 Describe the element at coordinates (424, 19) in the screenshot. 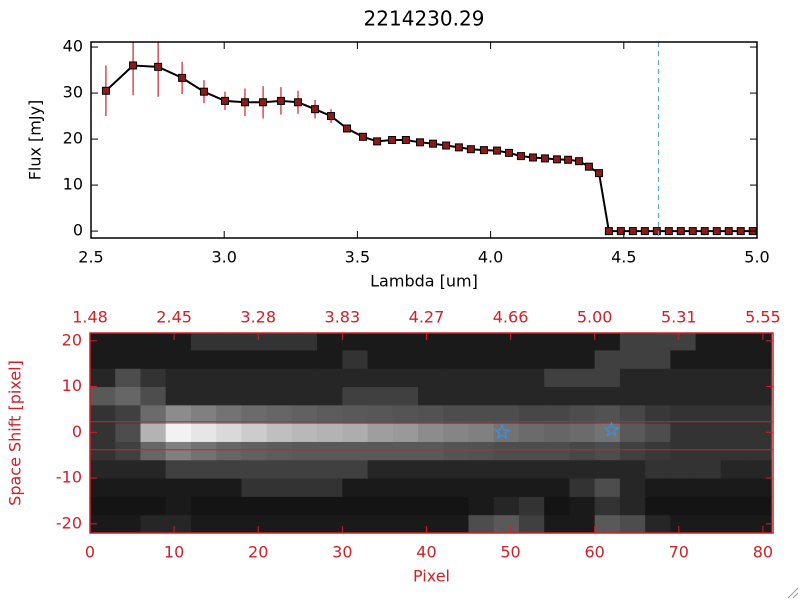

I see `chart-title: 2214230.29` at that location.